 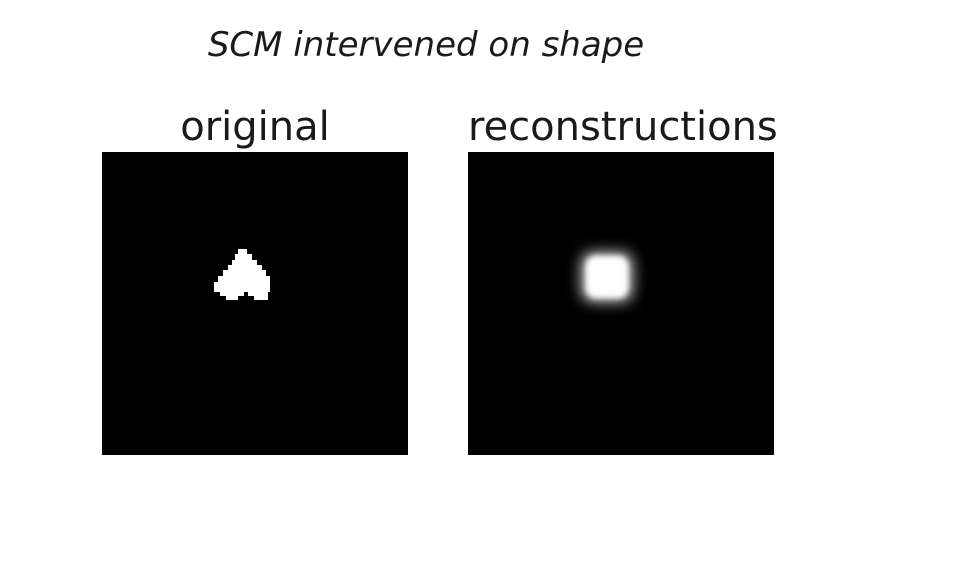 I want to click on original-title: original, so click(x=255, y=127).